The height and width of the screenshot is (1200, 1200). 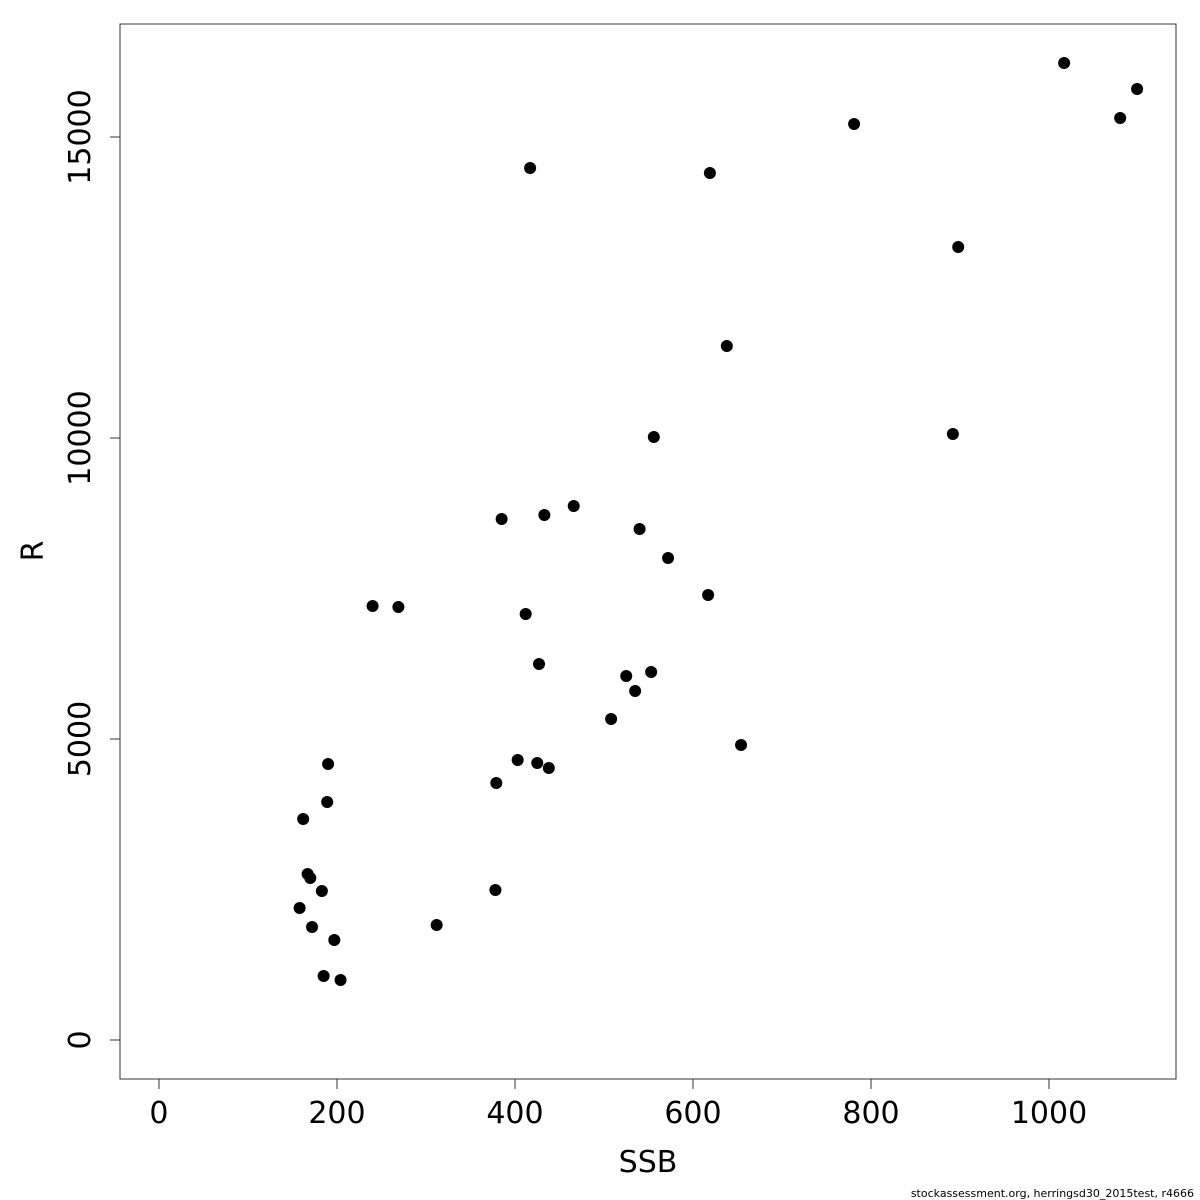 What do you see at coordinates (1049, 1113) in the screenshot?
I see `x-tick-label: 1000` at bounding box center [1049, 1113].